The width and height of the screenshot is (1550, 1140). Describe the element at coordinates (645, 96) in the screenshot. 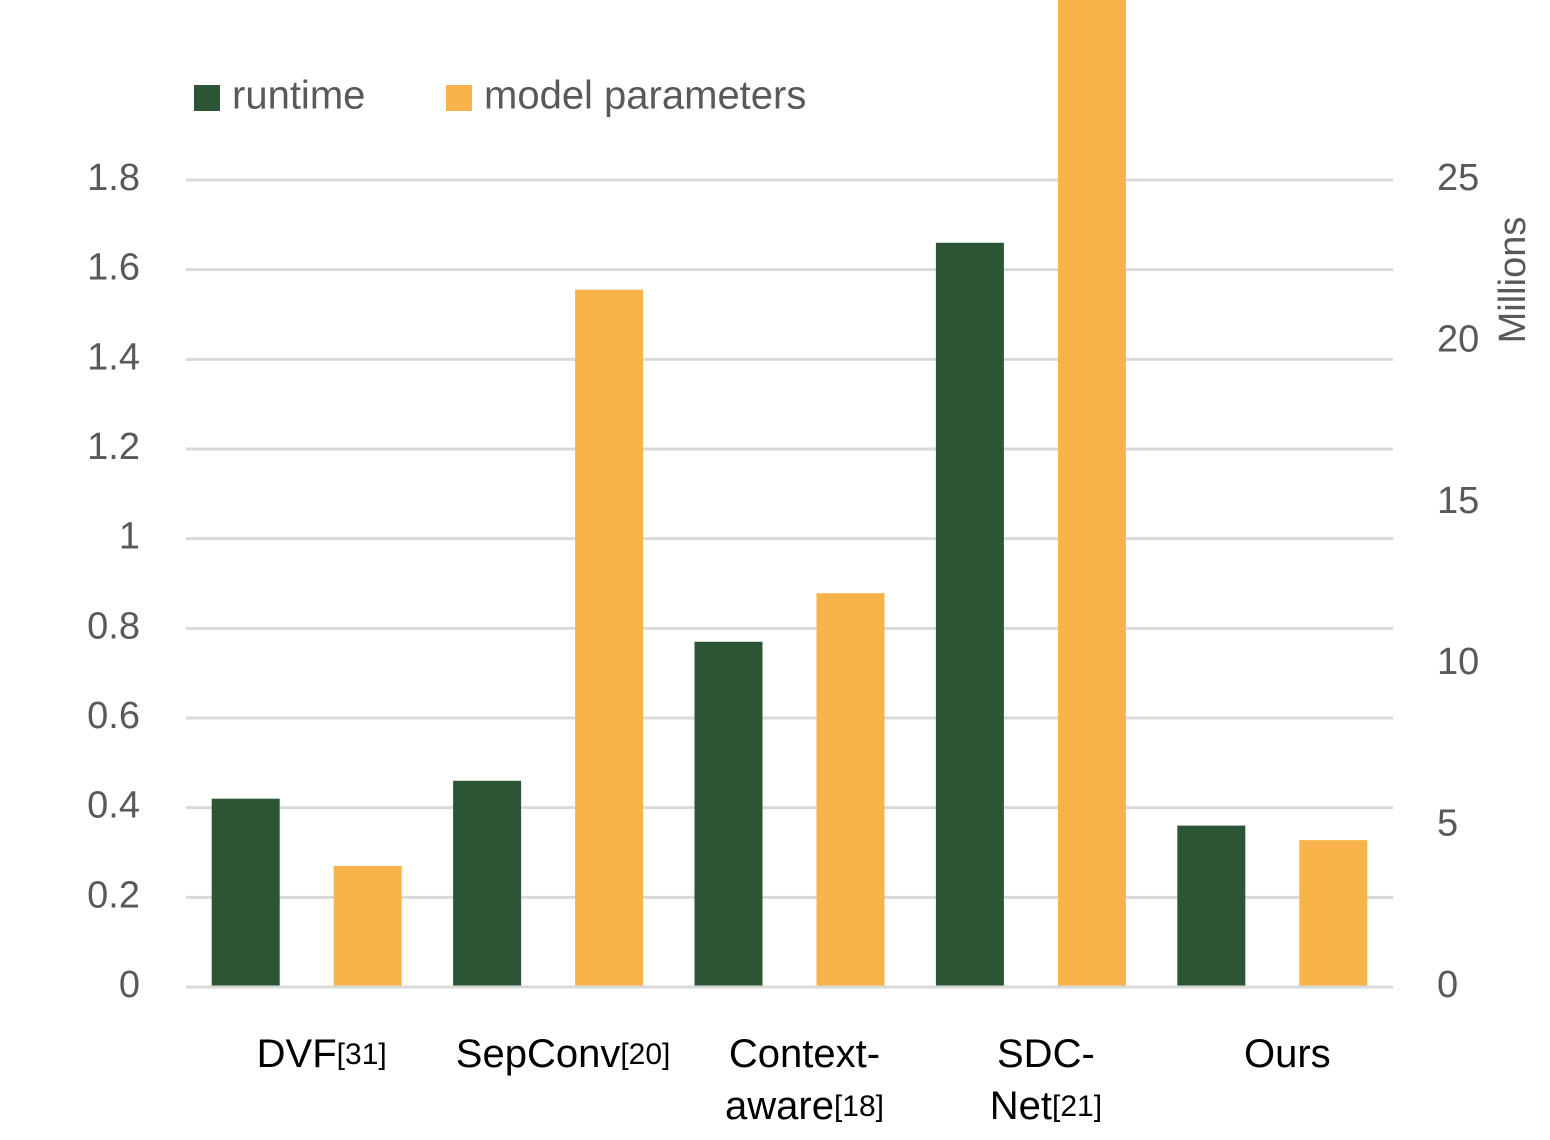

I see `legend-label: model parameters` at that location.